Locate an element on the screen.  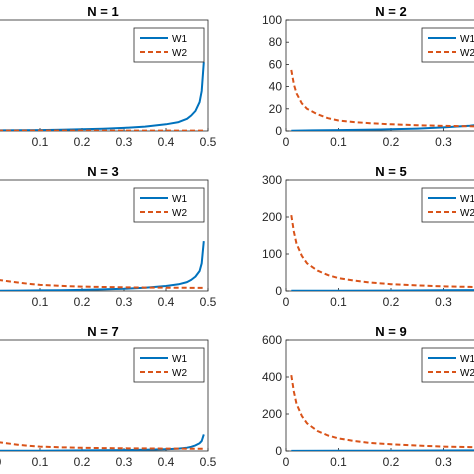
panel-title: N = 9 is located at coordinates (390, 331).